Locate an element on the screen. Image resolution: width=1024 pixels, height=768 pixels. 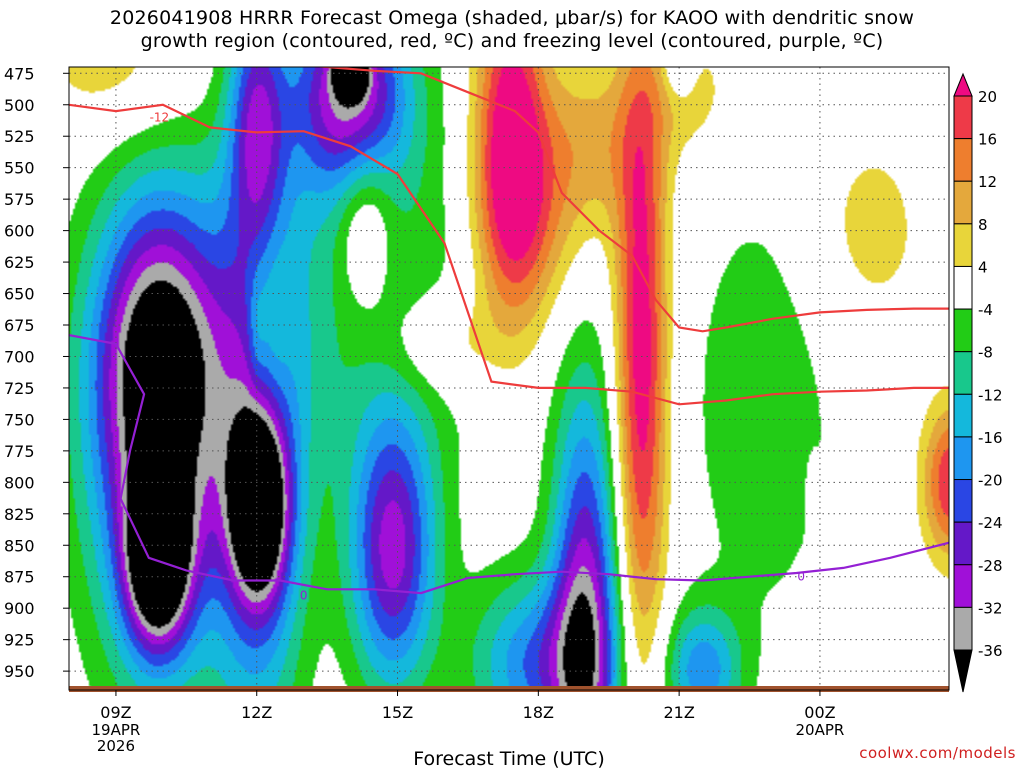
colorbar-label: -32 is located at coordinates (990, 608).